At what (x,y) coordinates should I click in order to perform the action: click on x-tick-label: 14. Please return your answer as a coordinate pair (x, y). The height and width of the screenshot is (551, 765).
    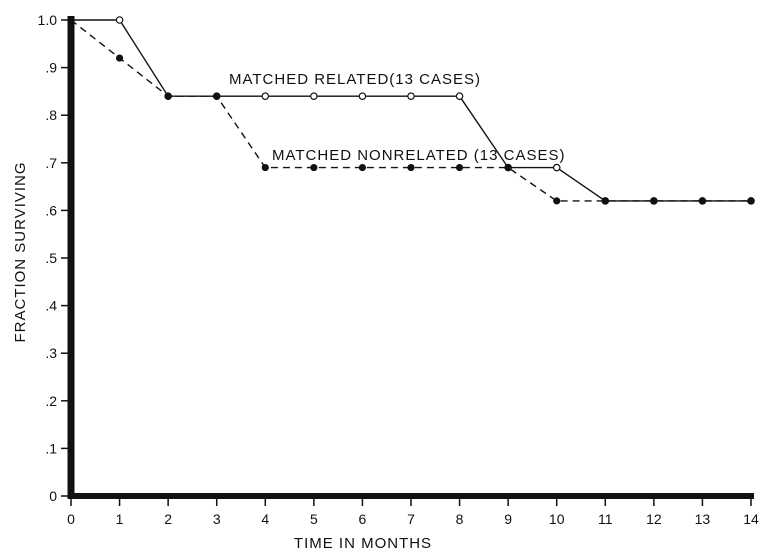
    Looking at the image, I should click on (751, 519).